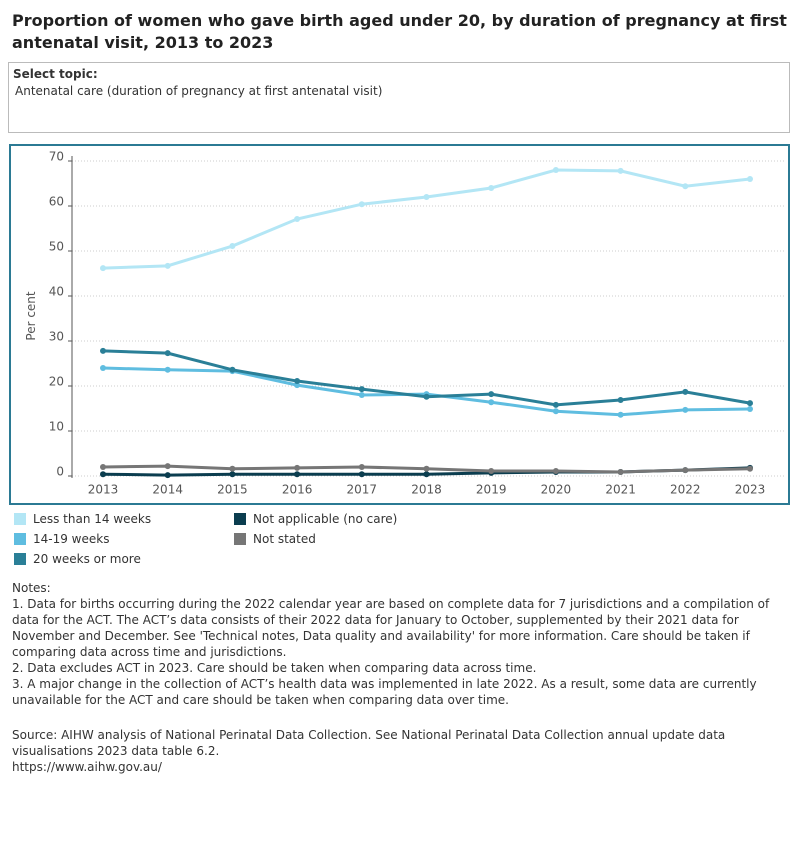 The height and width of the screenshot is (850, 800). I want to click on legend-item: 20 weeks or more, so click(77, 559).